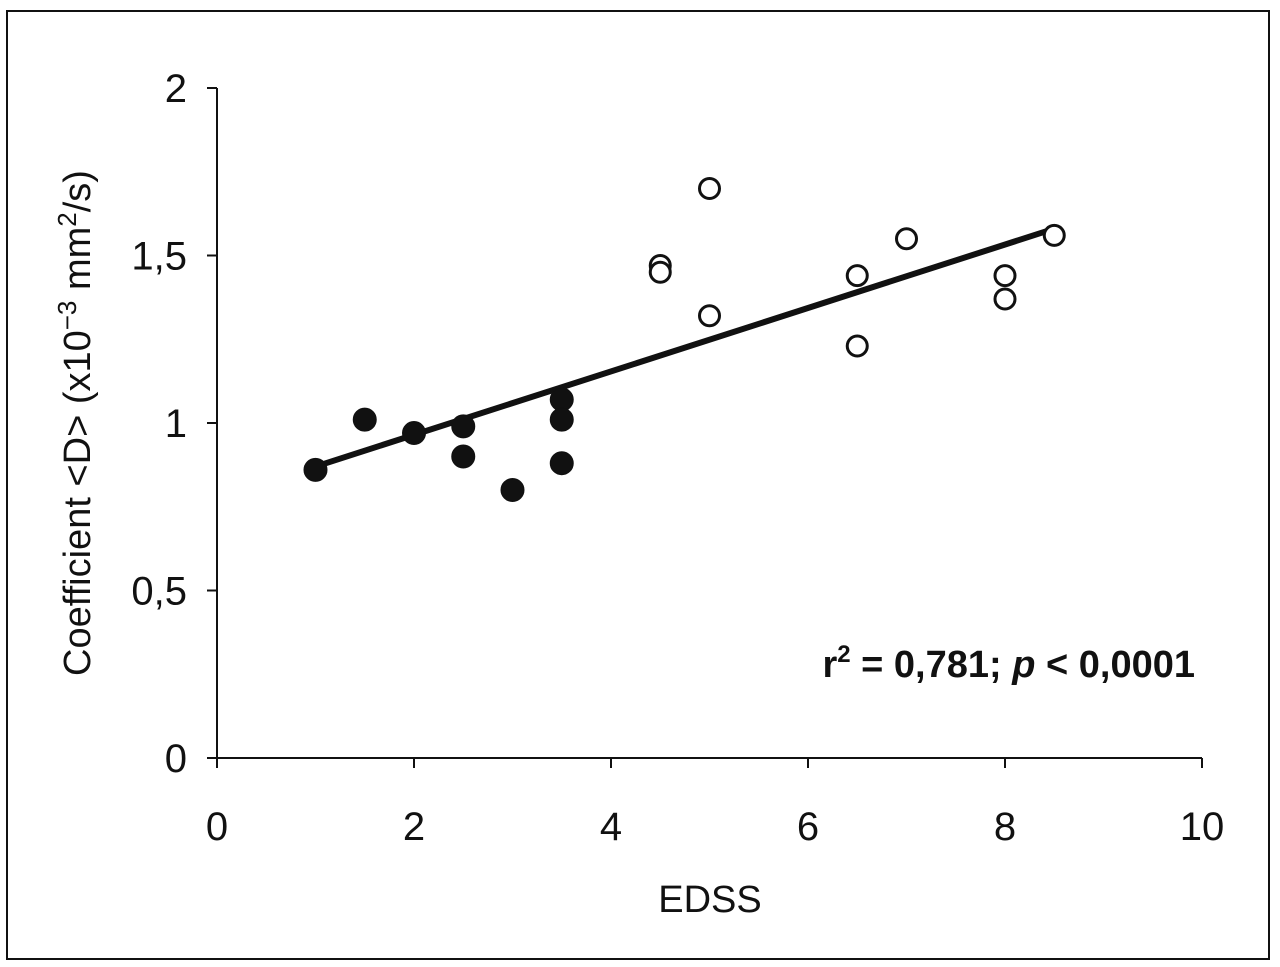 The height and width of the screenshot is (967, 1280). Describe the element at coordinates (159, 592) in the screenshot. I see `y-tick-label: 0,5` at that location.